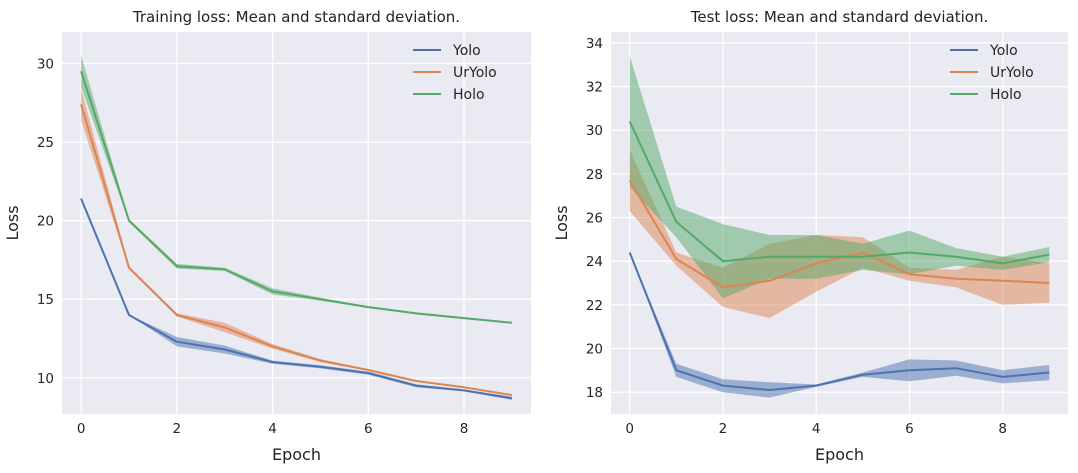  Describe the element at coordinates (594, 219) in the screenshot. I see `y-tick-label: 26` at that location.